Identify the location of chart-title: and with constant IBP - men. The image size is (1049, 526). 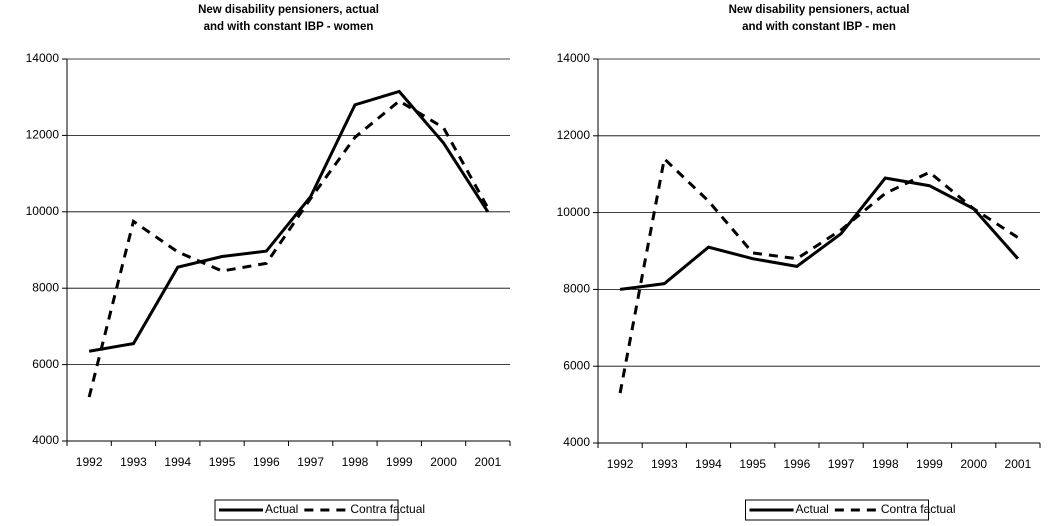
(819, 27).